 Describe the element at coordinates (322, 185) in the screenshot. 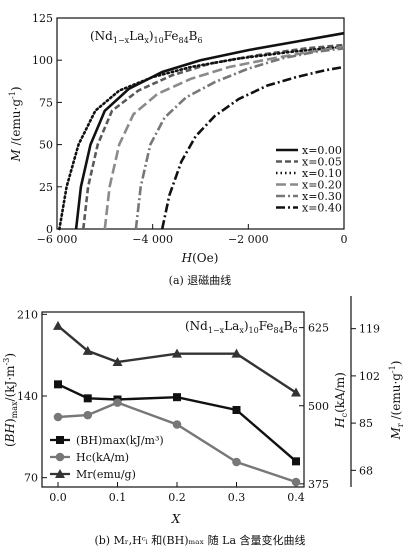

I see `legend-label-a: x=0.20` at that location.